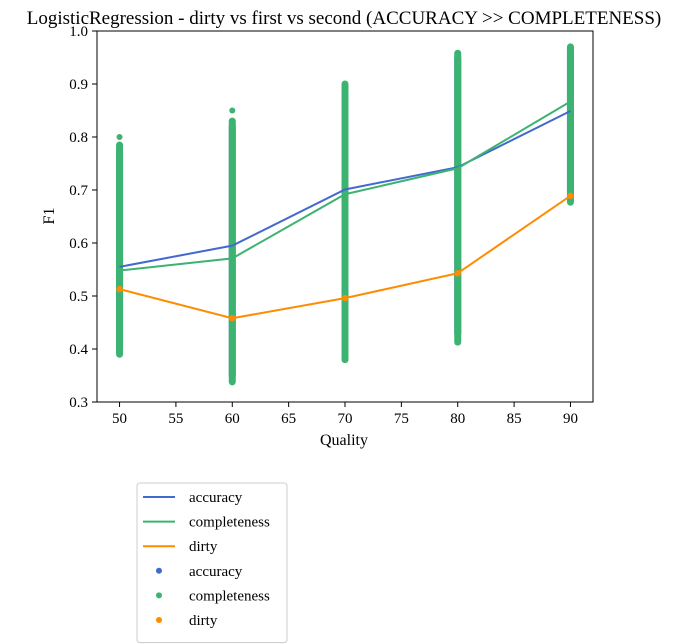  What do you see at coordinates (345, 257) in the screenshot?
I see `scatter-dirty` at bounding box center [345, 257].